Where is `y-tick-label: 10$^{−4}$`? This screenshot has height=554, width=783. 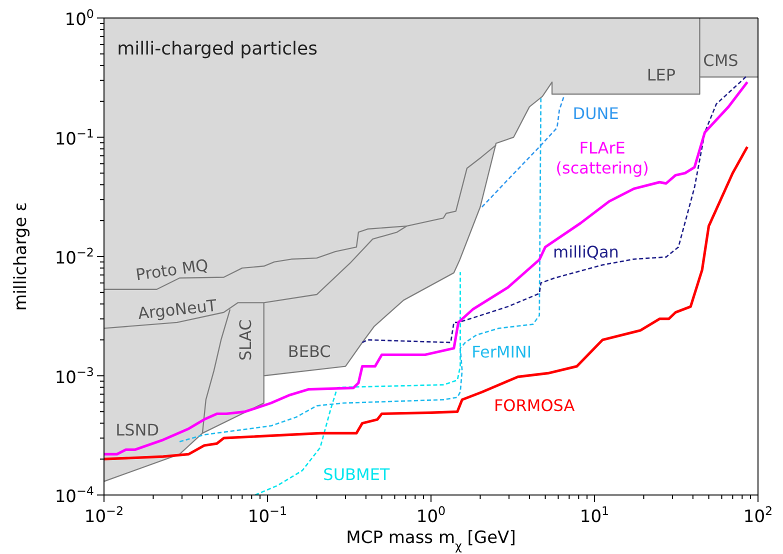
y-tick-label: 10$^{−4}$ is located at coordinates (74, 495).